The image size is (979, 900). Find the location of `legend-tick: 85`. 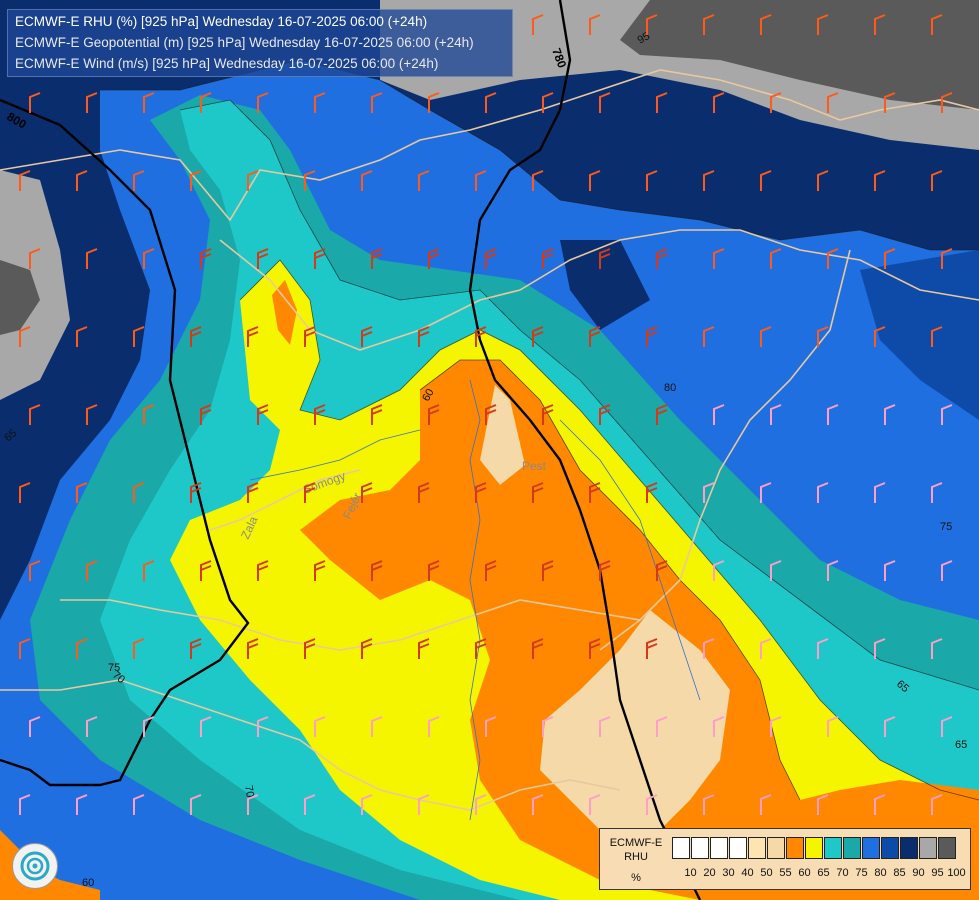

legend-tick: 85 is located at coordinates (899, 873).